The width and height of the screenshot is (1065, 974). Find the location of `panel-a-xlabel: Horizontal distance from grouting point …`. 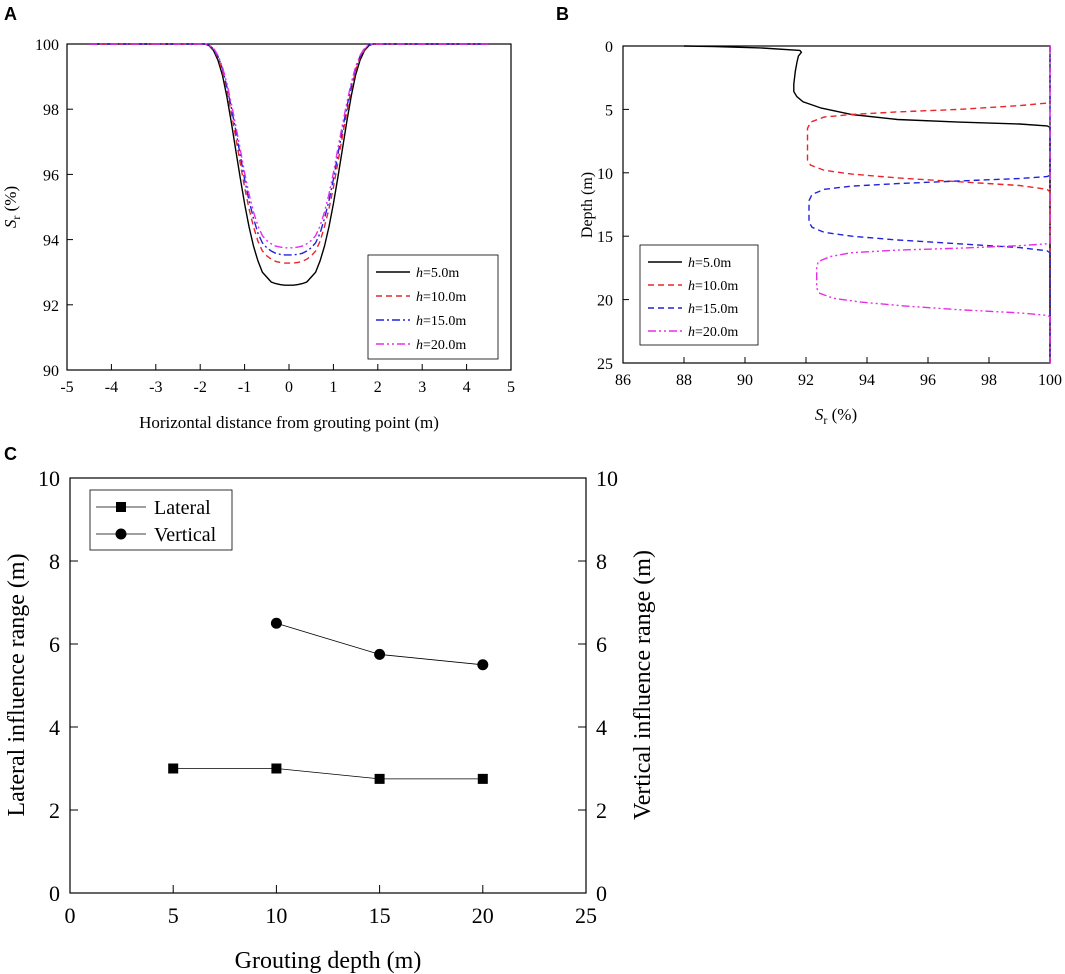

panel-a-xlabel: Horizontal distance from grouting point … is located at coordinates (289, 422).